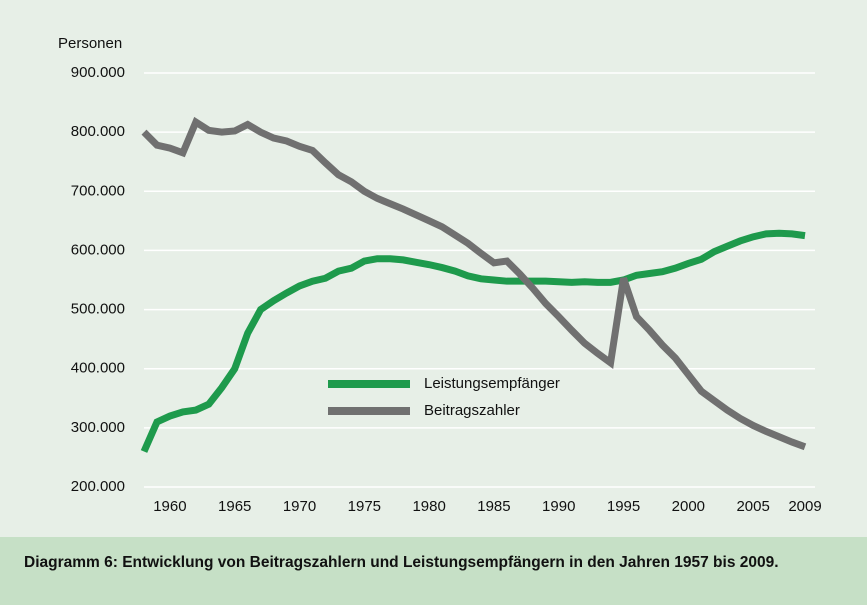  I want to click on x-tick-label: 2005, so click(752, 506).